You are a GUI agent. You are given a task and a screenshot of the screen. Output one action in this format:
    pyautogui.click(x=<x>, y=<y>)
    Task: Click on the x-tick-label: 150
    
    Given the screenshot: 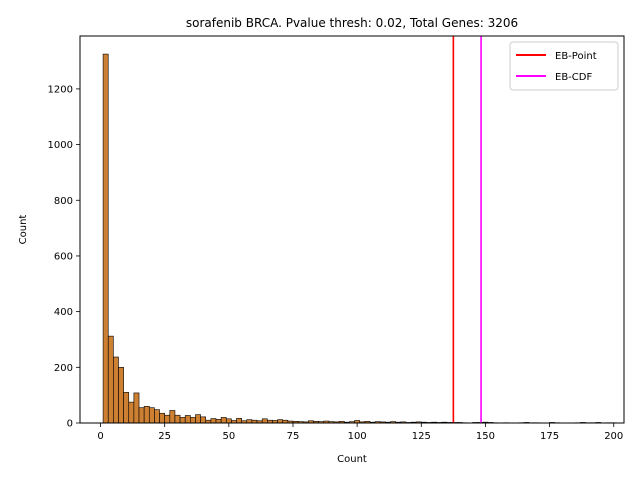 What is the action you would take?
    pyautogui.click(x=485, y=436)
    